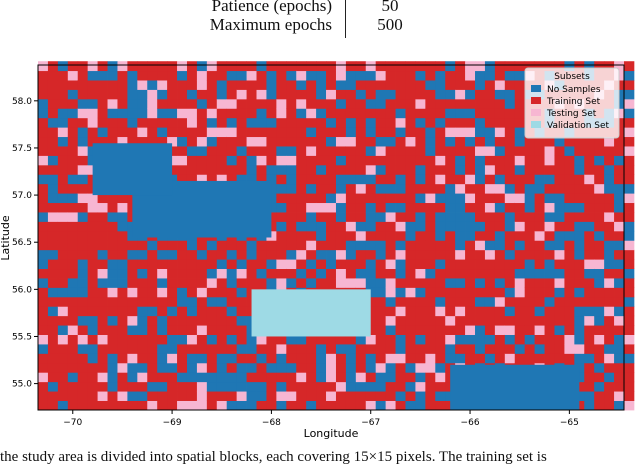 The height and width of the screenshot is (466, 640). I want to click on y-axis-label: Latitude, so click(6, 238).